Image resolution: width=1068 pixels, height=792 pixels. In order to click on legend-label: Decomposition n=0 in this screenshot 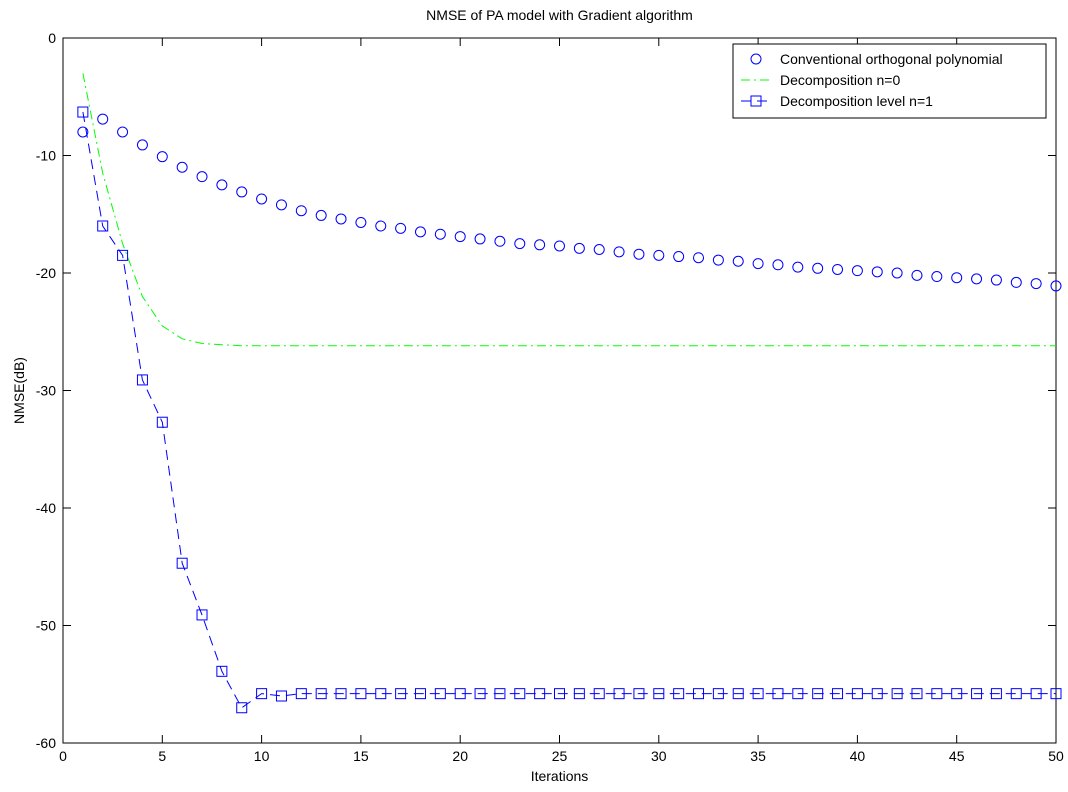, I will do `click(840, 80)`.